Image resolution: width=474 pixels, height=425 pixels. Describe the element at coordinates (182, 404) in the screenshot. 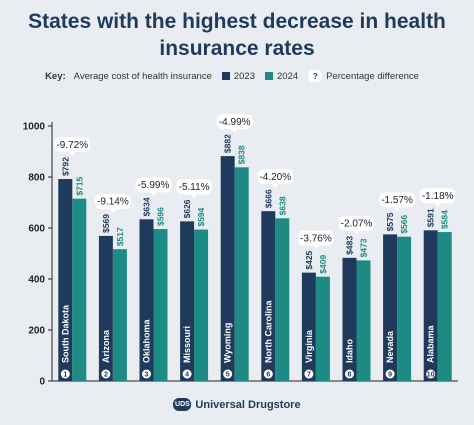

I see `brand-logo-icon: UDS` at that location.